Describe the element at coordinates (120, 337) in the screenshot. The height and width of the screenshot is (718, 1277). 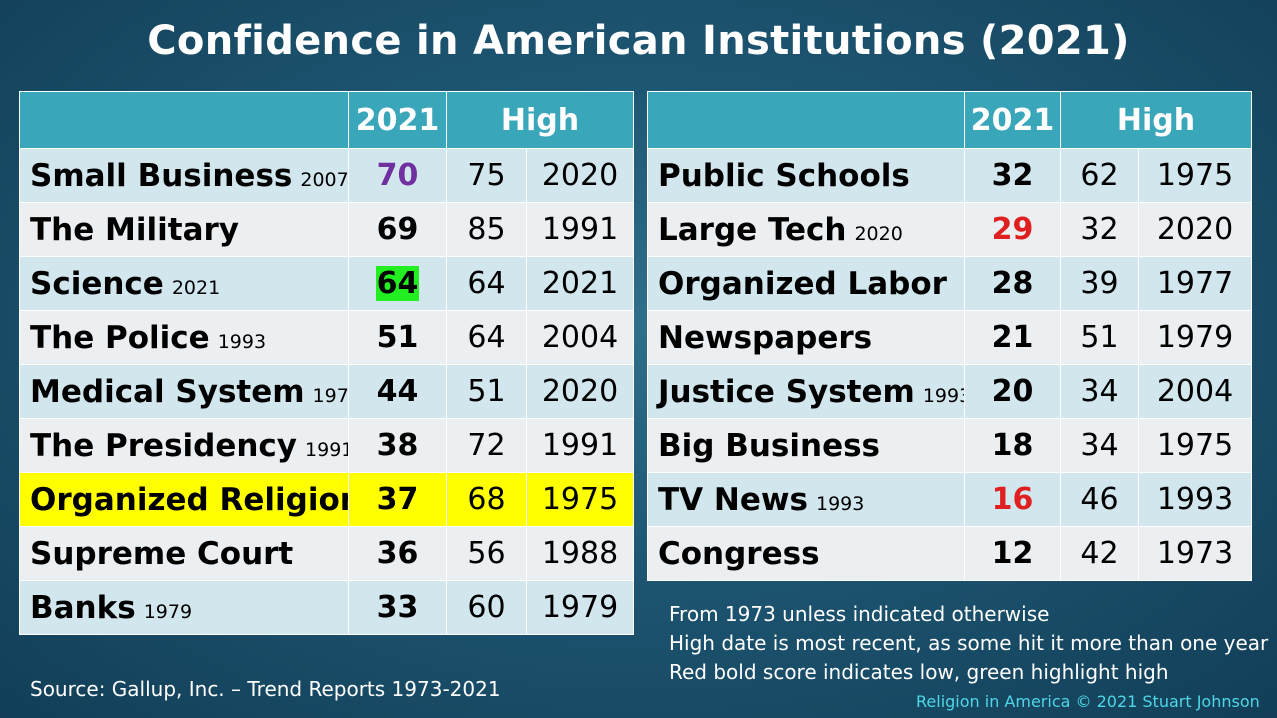
I see `institution-name: The Police` at that location.